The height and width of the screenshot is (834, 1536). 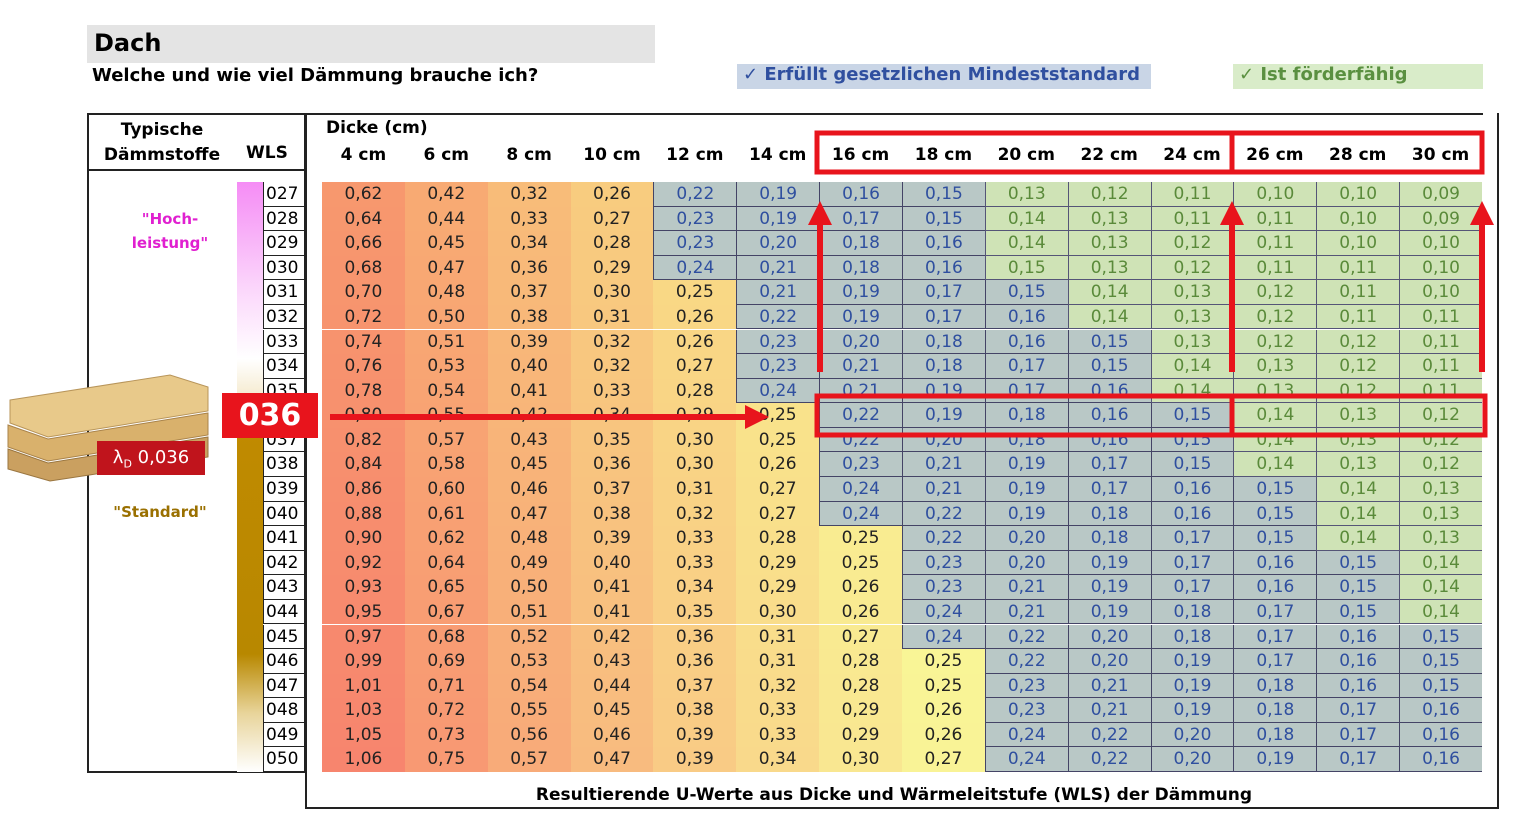 I want to click on wls-label: 030, so click(x=284, y=268).